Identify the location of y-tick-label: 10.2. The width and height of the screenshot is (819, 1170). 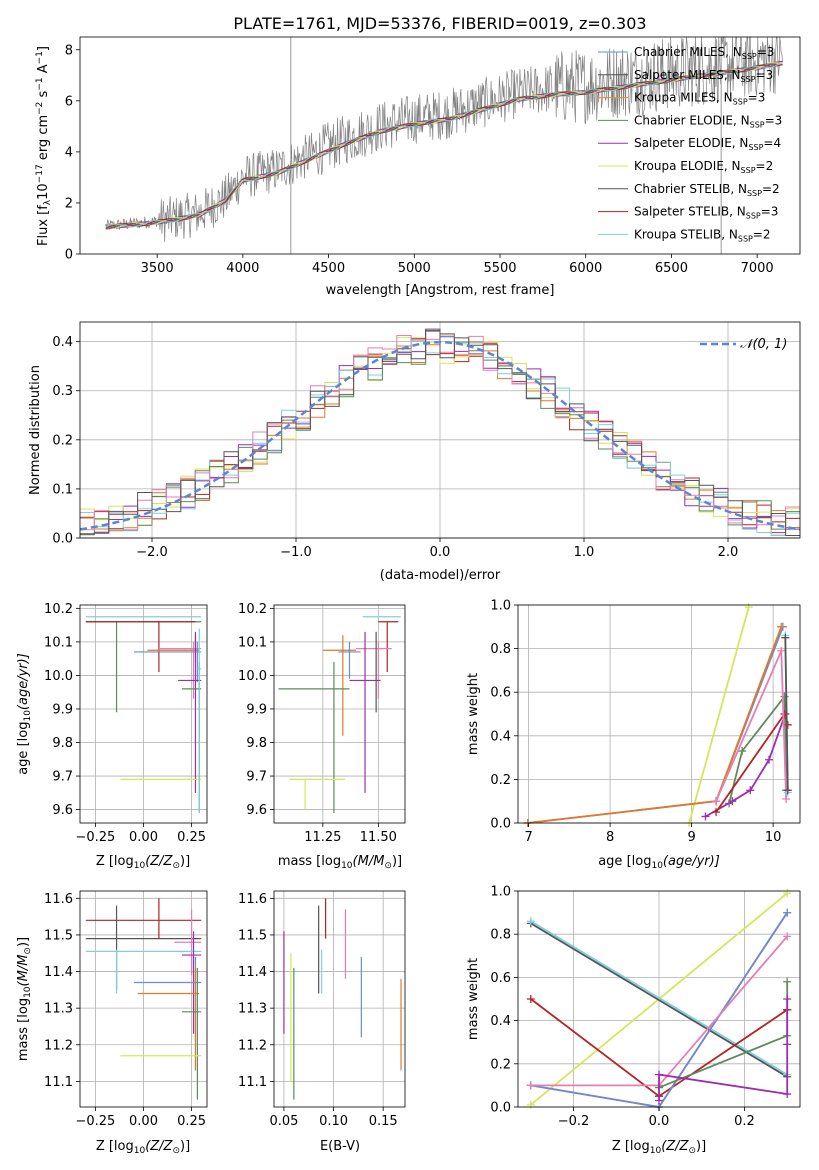
(252, 609).